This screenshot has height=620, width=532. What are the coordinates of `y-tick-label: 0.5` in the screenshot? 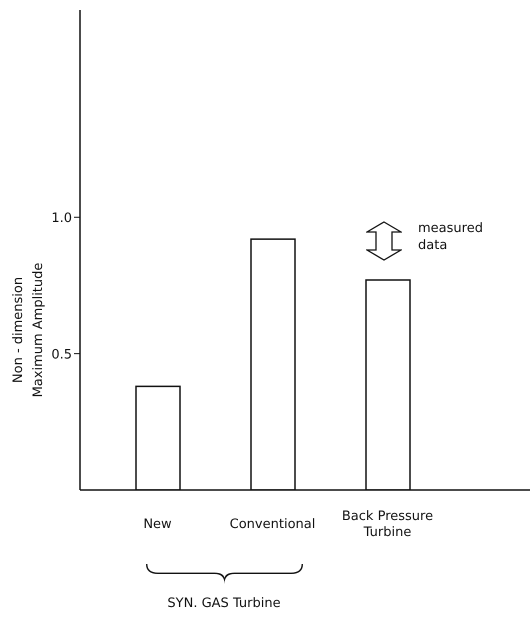 It's located at (61, 354).